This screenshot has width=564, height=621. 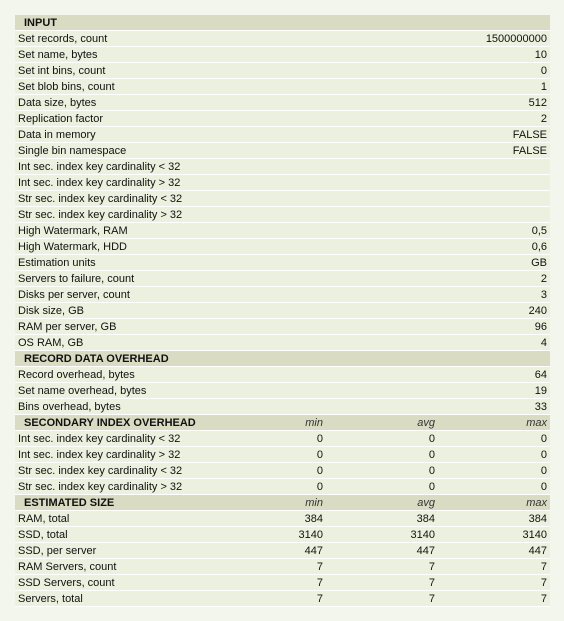 What do you see at coordinates (57, 551) in the screenshot?
I see `row-label: SSD, per server` at bounding box center [57, 551].